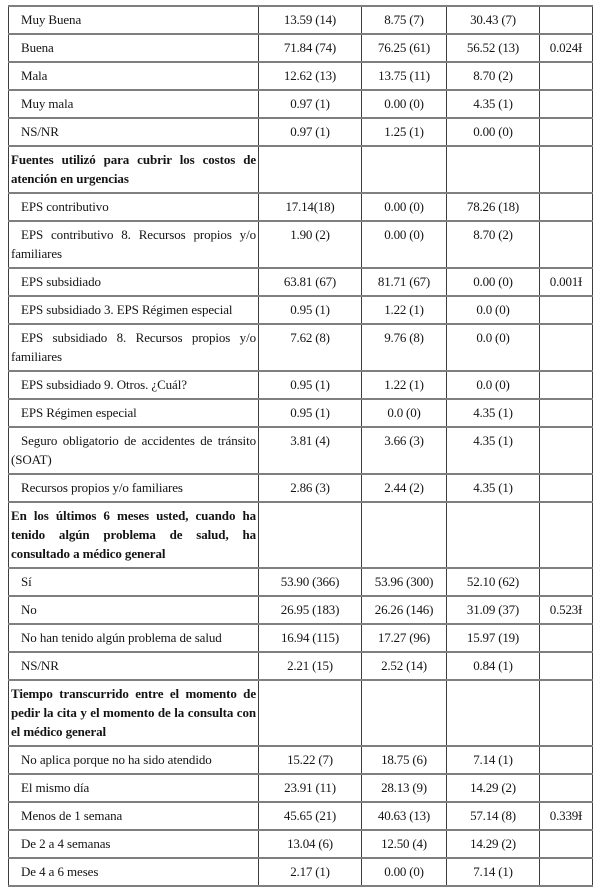 The height and width of the screenshot is (894, 600). I want to click on col1-value-cell: 3.81 (4), so click(310, 450).